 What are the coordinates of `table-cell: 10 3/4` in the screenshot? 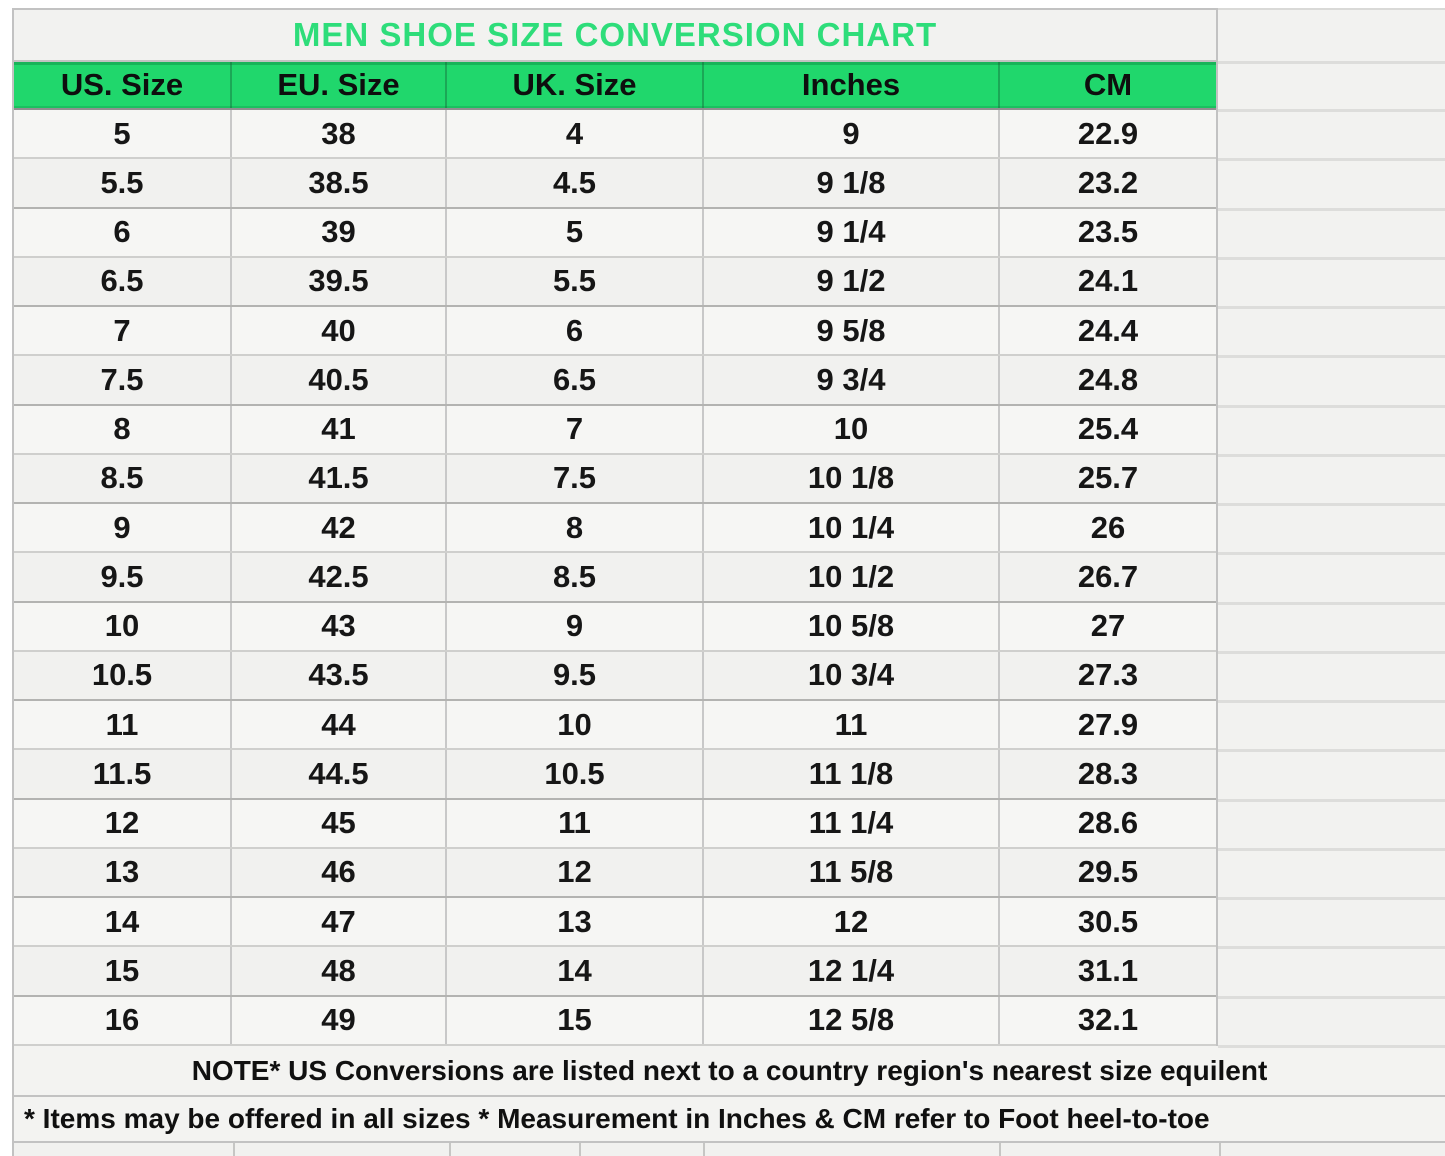 It's located at (852, 675).